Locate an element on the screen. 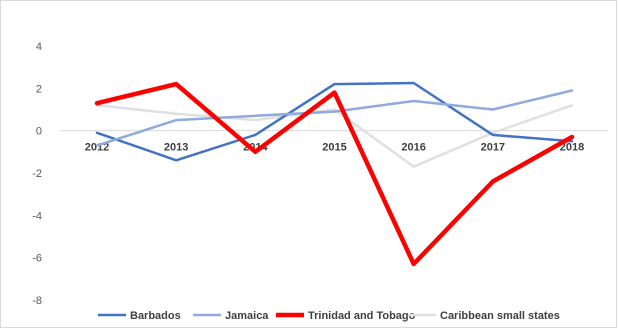  x-tick-label: 2016 is located at coordinates (413, 148).